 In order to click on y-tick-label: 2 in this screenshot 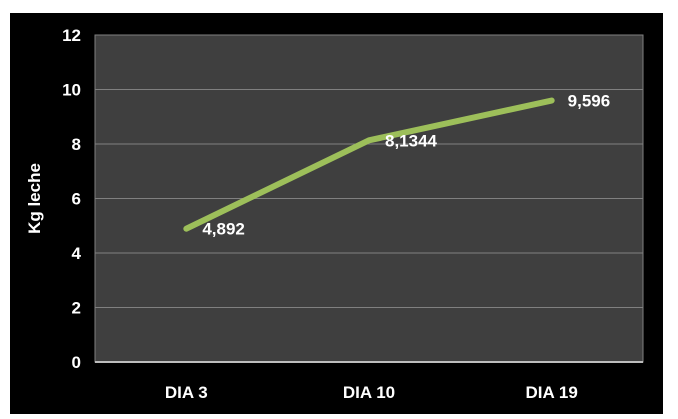, I will do `click(76, 308)`.